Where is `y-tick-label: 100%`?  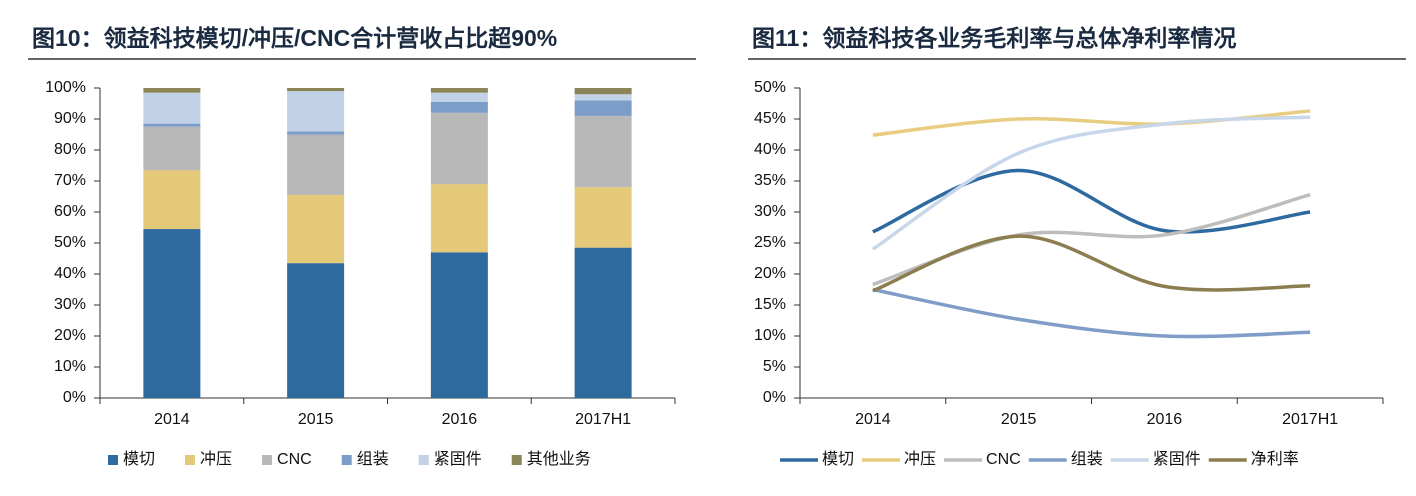 y-tick-label: 100% is located at coordinates (65, 87).